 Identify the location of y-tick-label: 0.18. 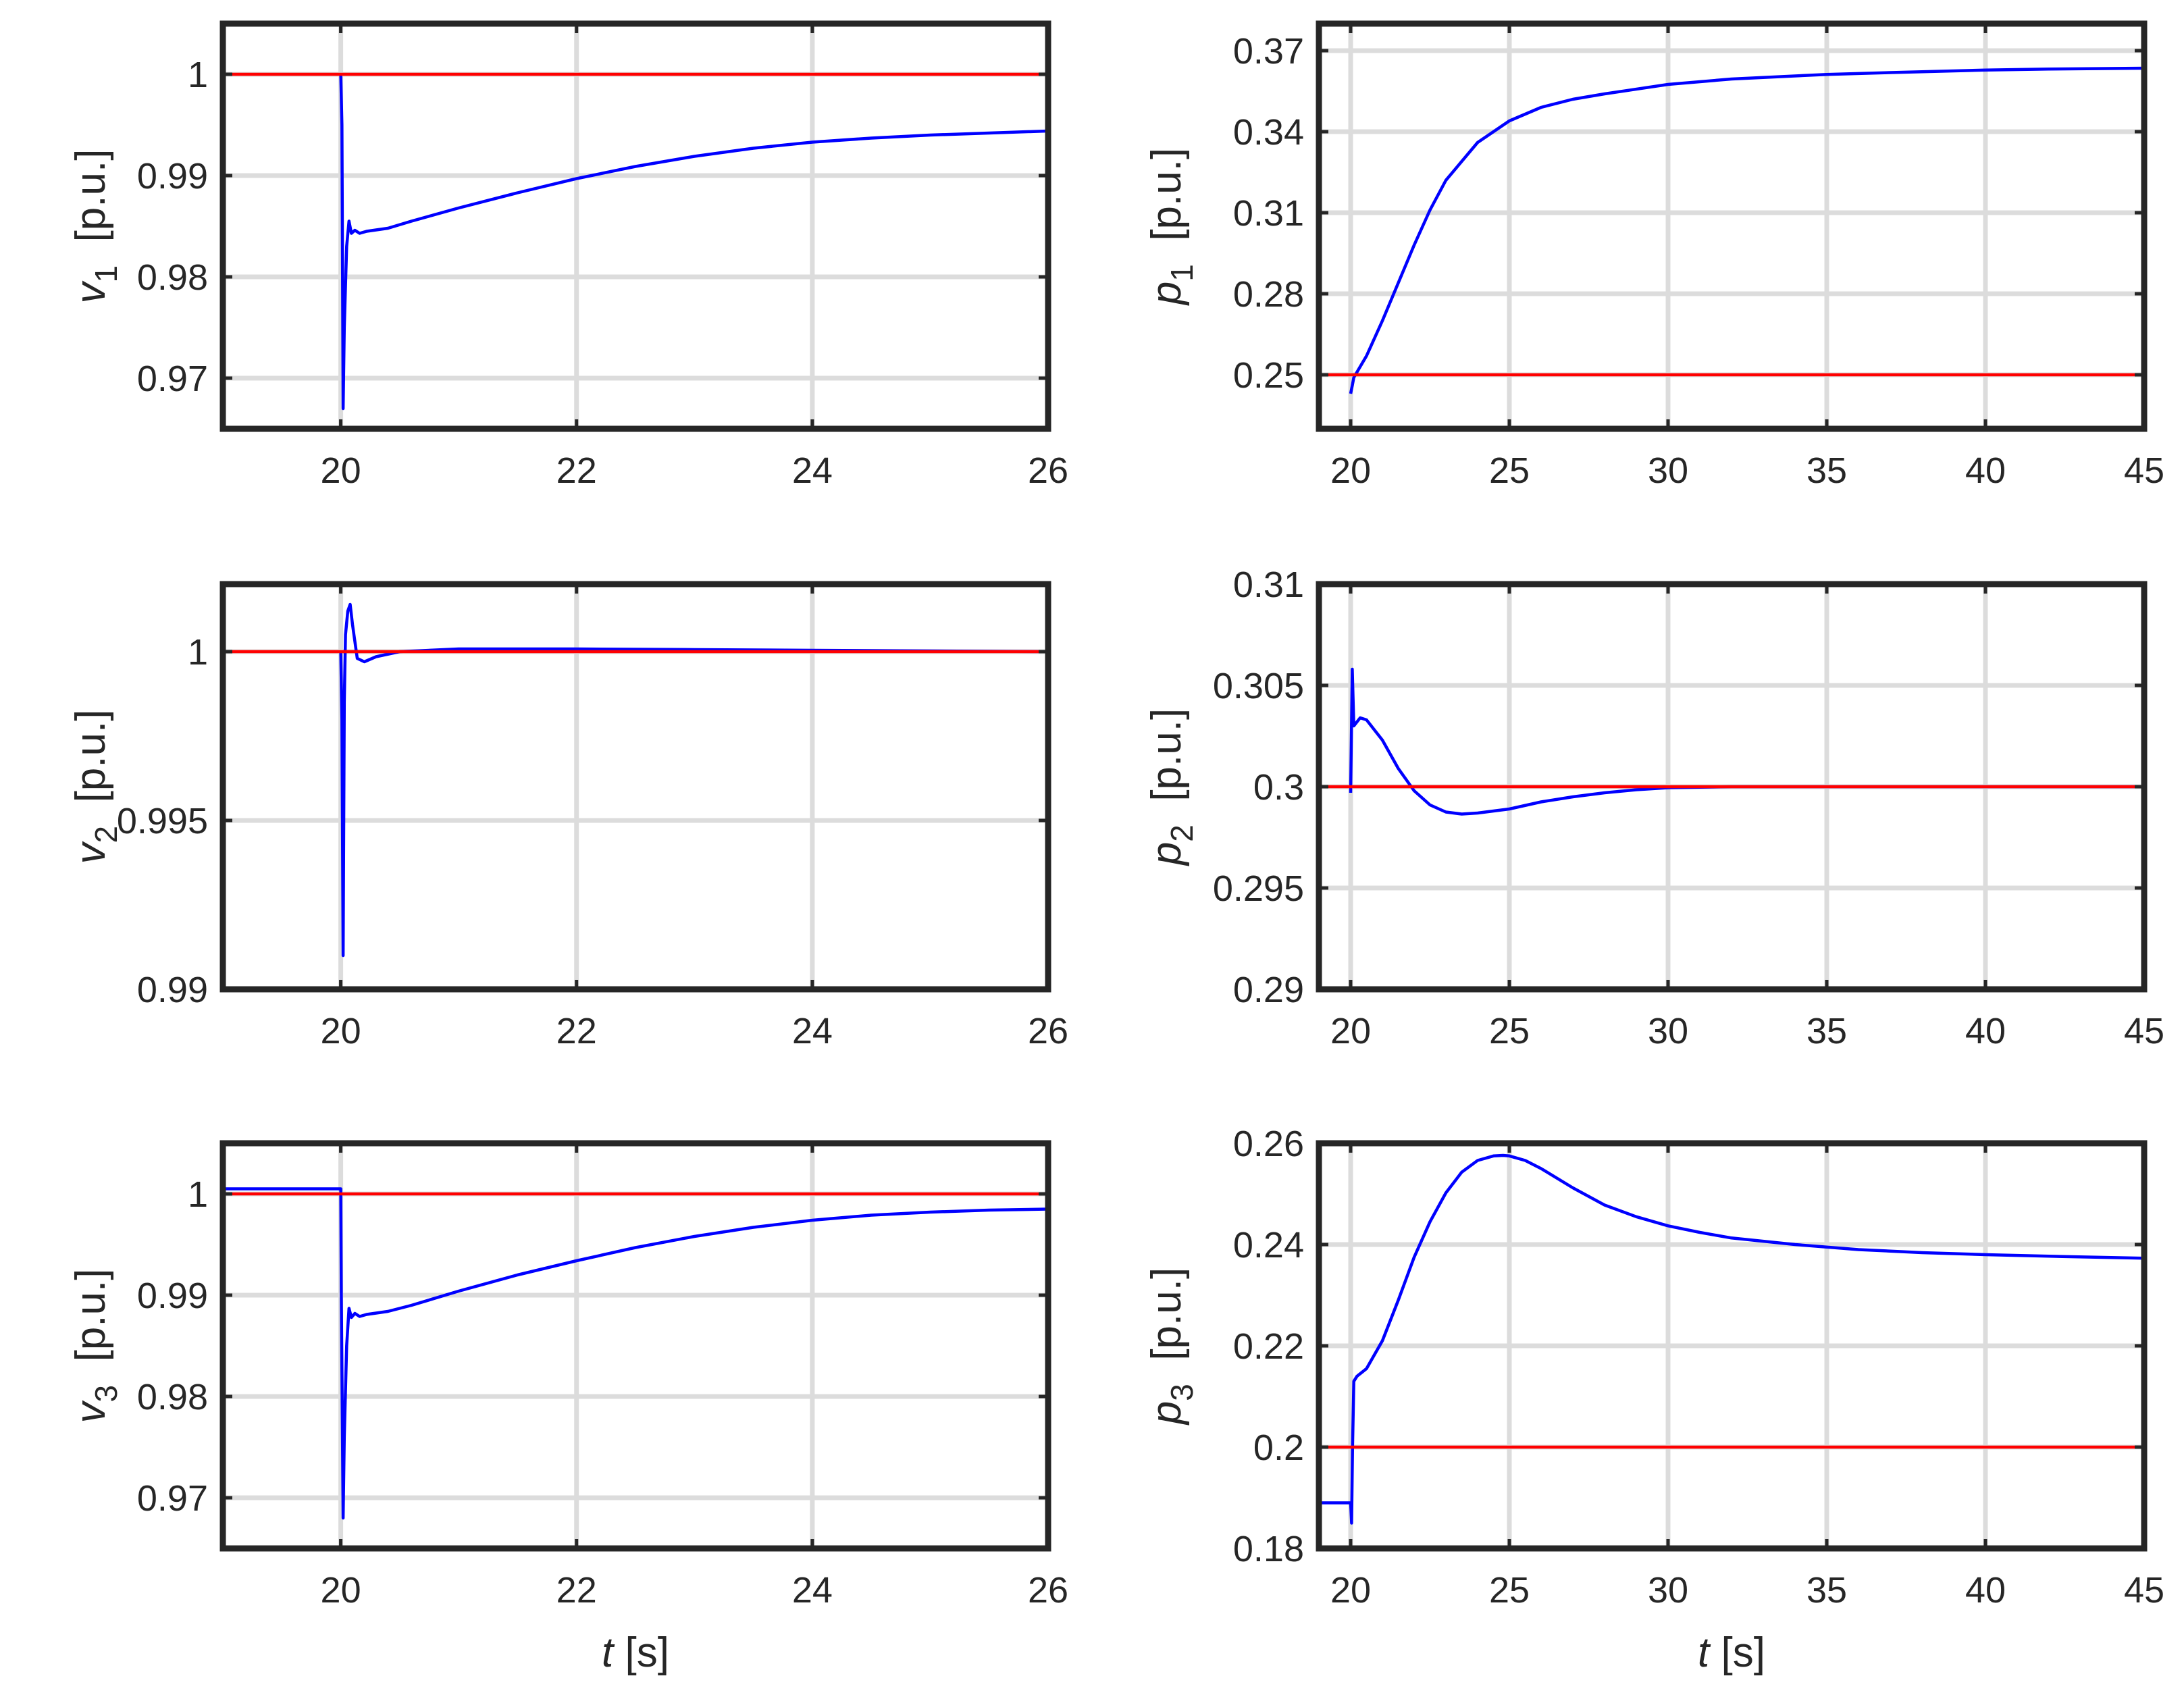
(1268, 1549).